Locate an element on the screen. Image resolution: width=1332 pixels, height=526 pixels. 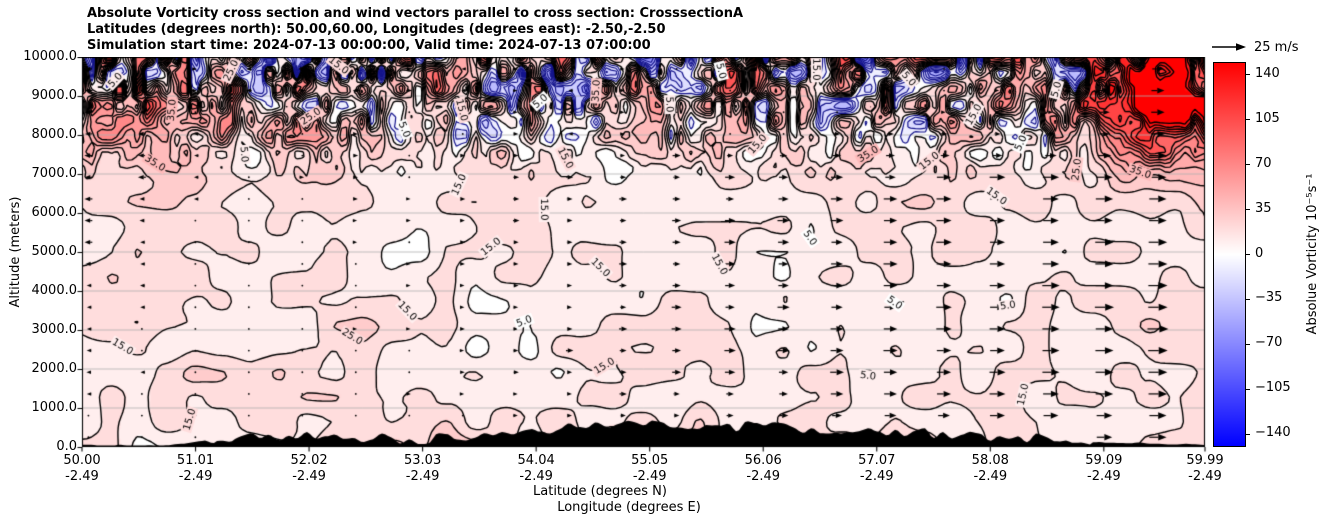
x-tick-label: 56.06 -2.49 is located at coordinates (763, 468).